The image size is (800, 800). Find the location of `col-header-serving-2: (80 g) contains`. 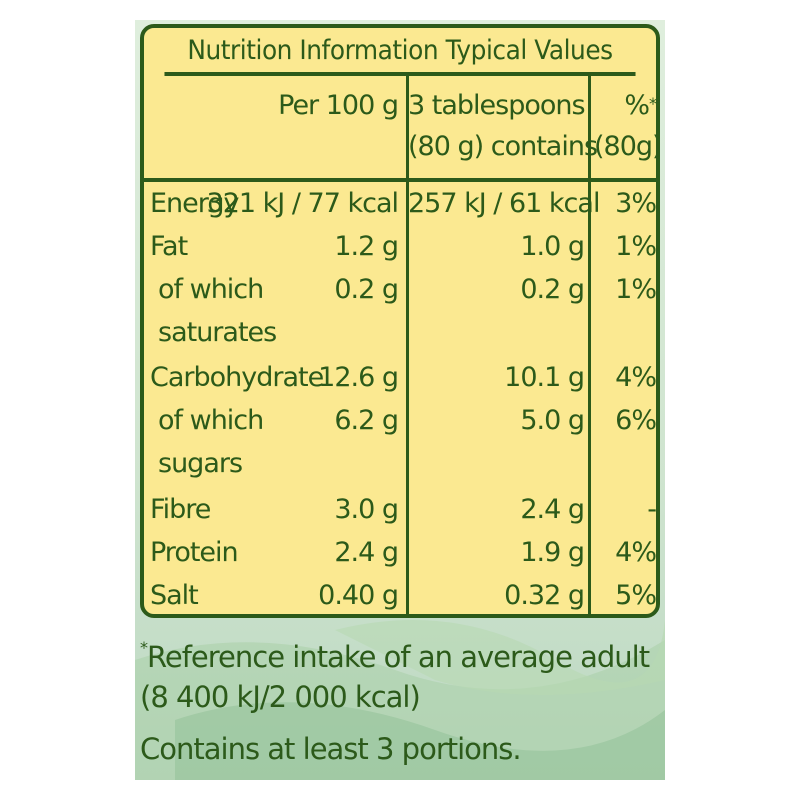

col-header-serving-2: (80 g) contains is located at coordinates (503, 146).